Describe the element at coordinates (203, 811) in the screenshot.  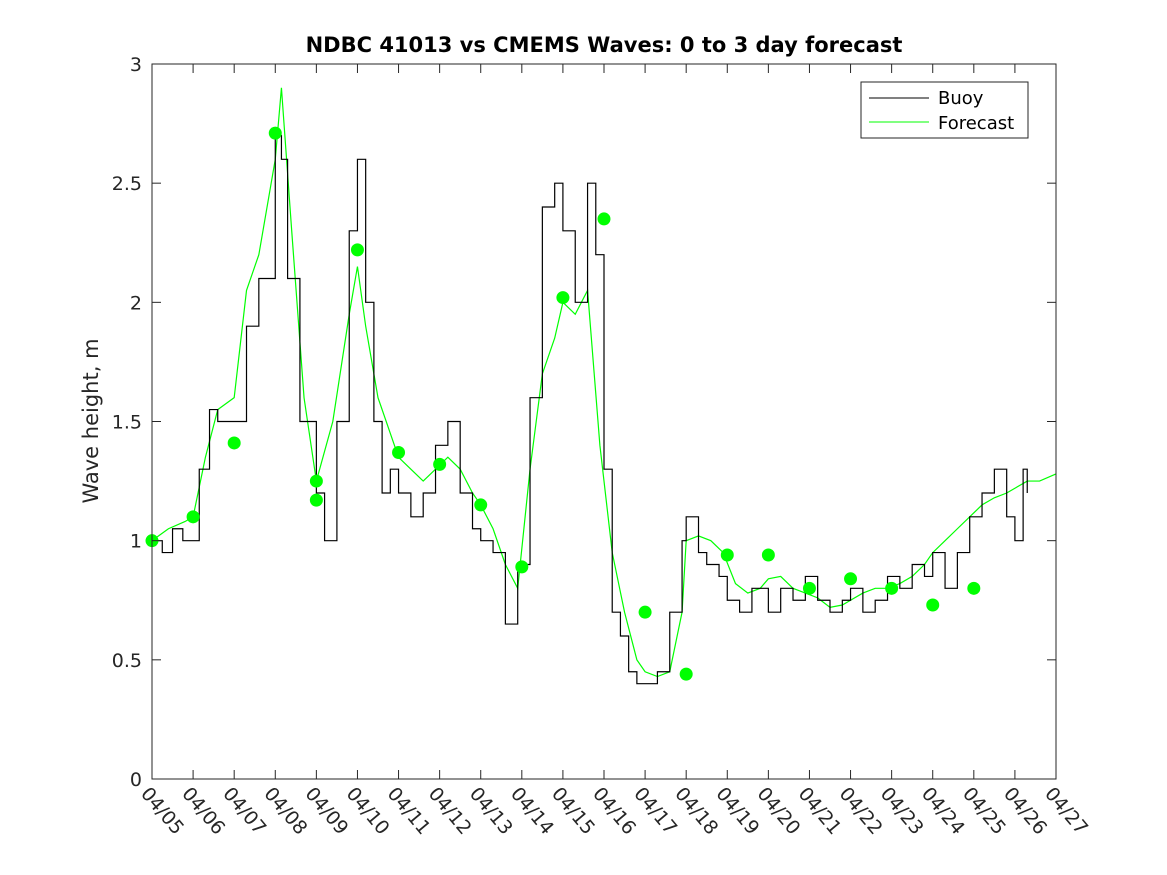
I see `x-tick-label: 04/06` at that location.